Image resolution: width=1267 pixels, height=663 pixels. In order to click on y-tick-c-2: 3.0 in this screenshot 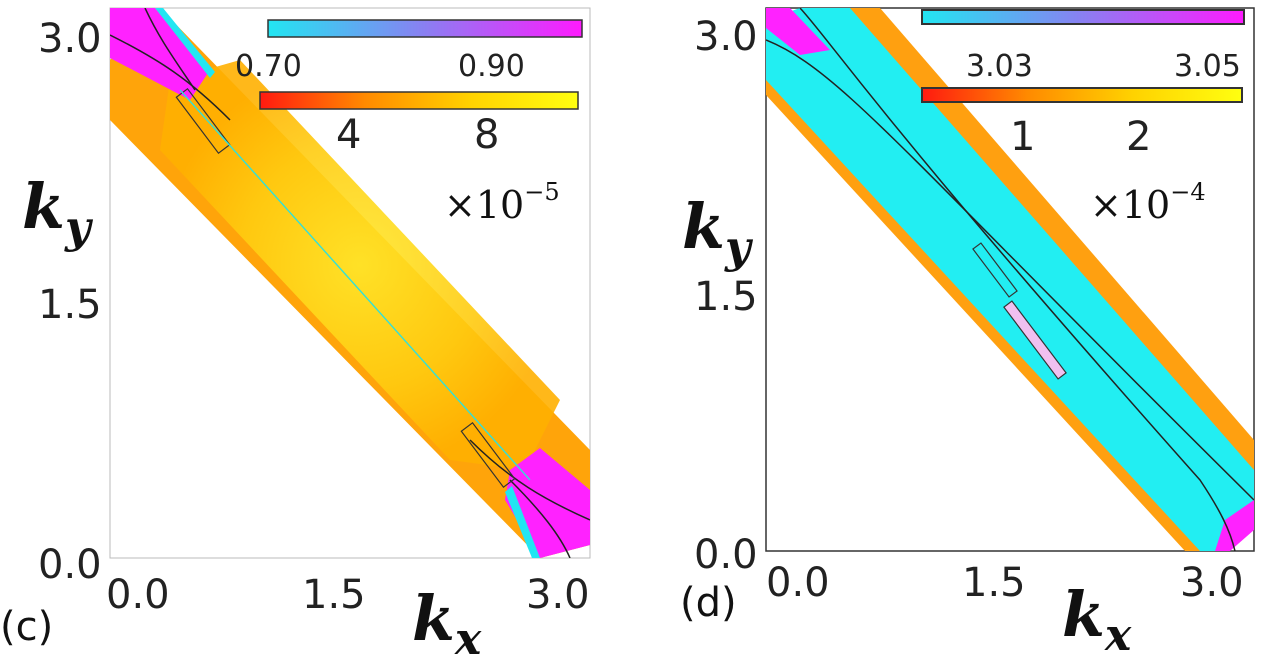, I will do `click(70, 39)`.